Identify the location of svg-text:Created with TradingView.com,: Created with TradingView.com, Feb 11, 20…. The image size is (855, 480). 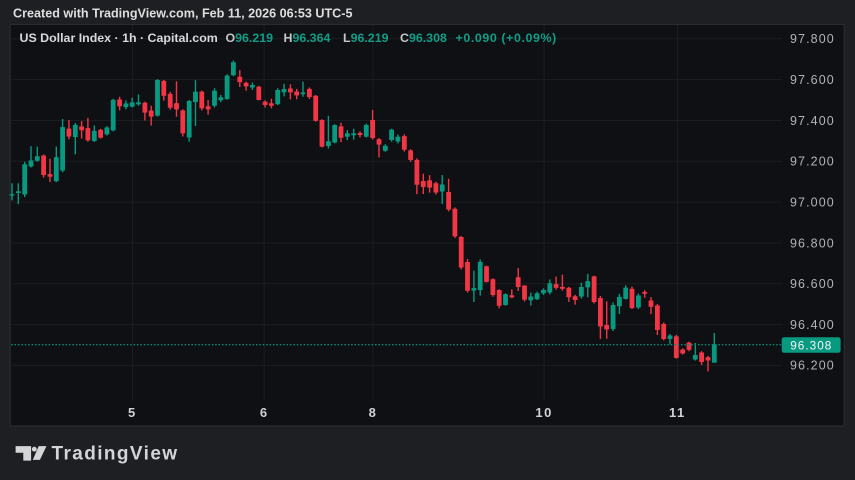
(182, 14).